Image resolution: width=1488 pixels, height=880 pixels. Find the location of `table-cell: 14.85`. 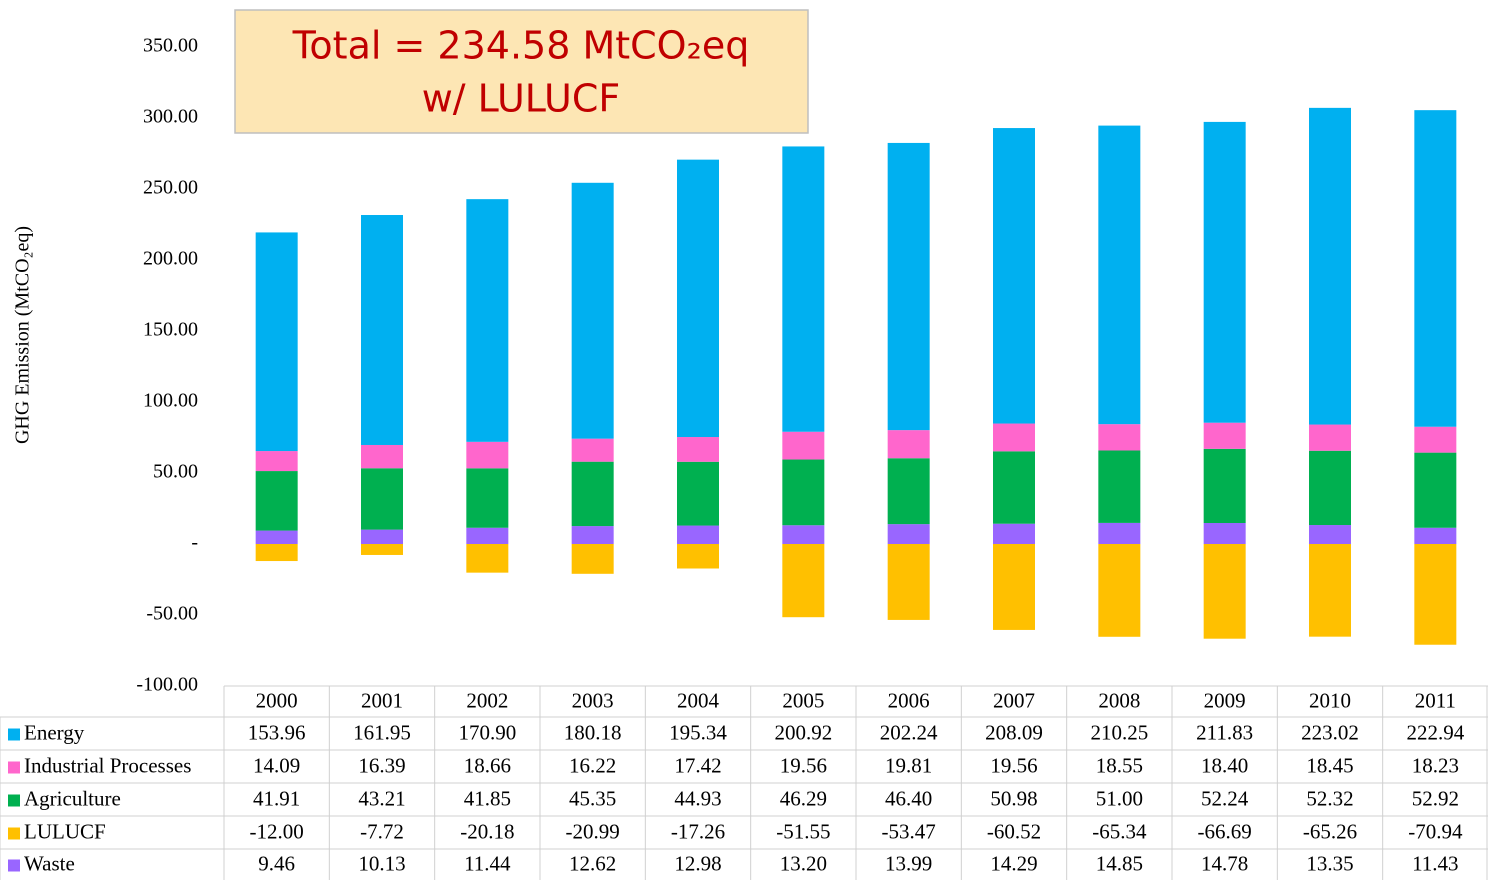

table-cell: 14.85 is located at coordinates (1119, 863).